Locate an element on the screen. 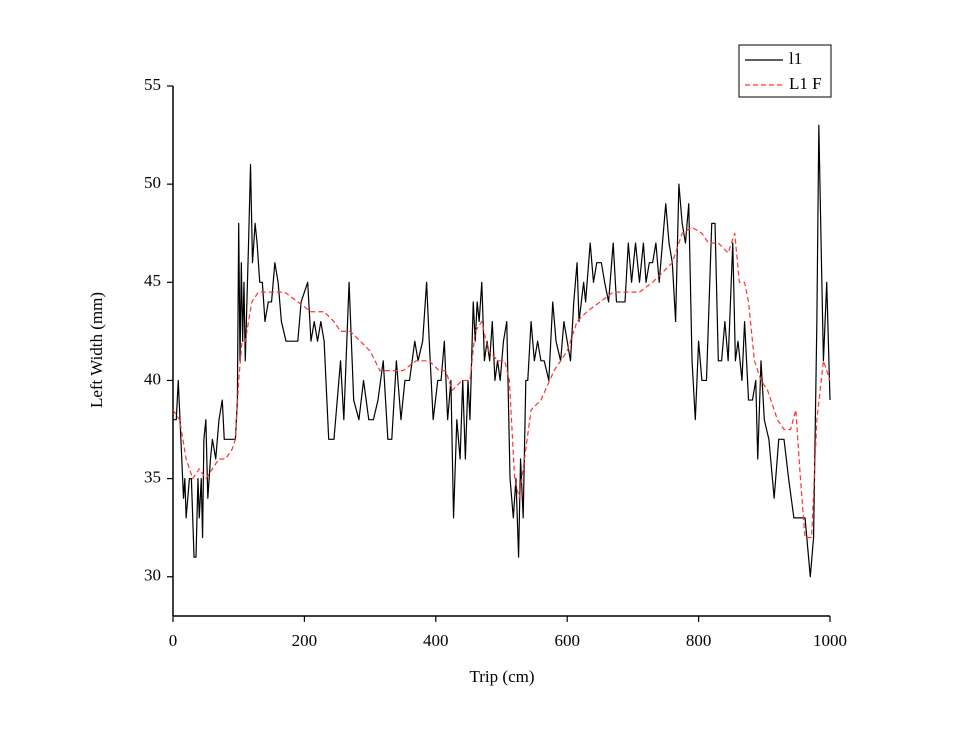  y-tick-label: 35 is located at coordinates (152, 476).